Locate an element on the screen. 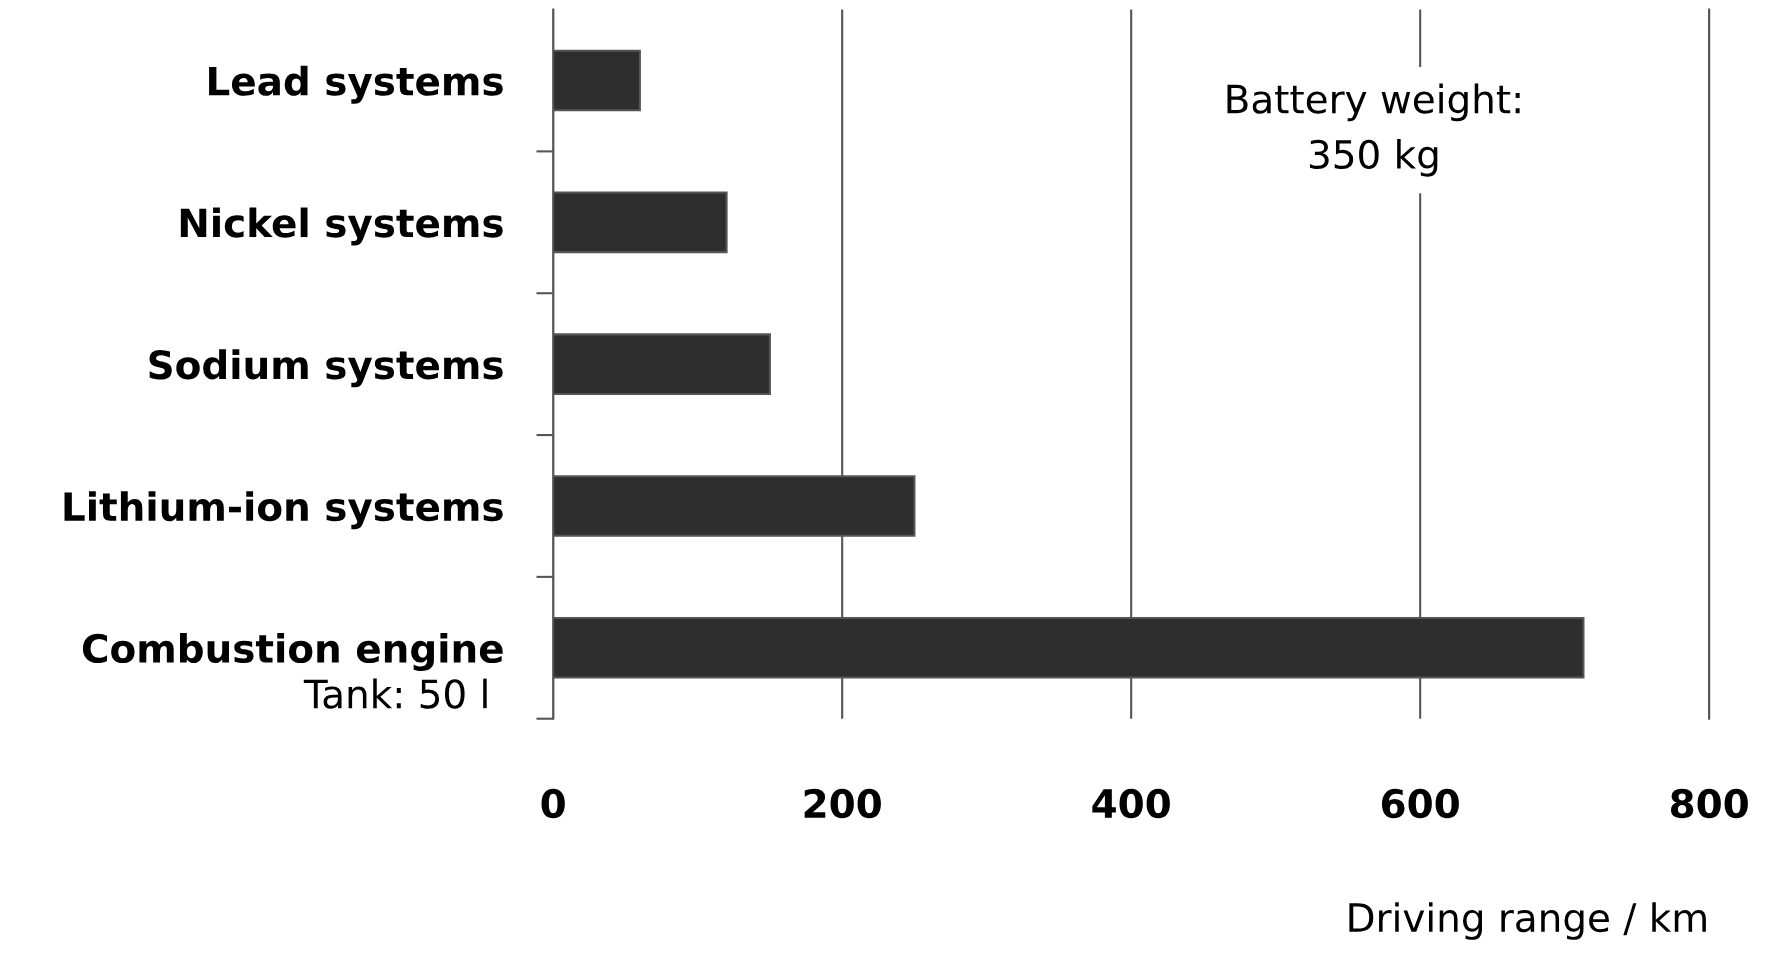 The height and width of the screenshot is (957, 1773). annotation: Battery weight: 350 kg is located at coordinates (1373, 130).